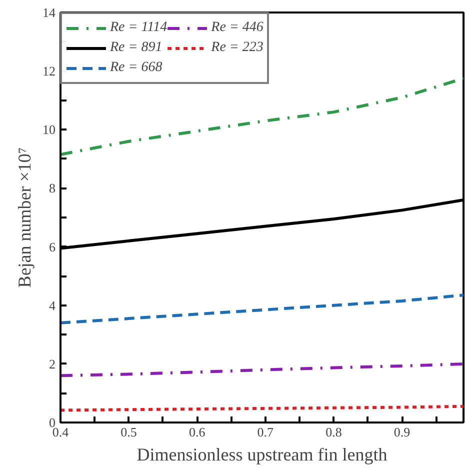 Image resolution: width=465 pixels, height=472 pixels. Describe the element at coordinates (402, 432) in the screenshot. I see `x-tick-label: 0.9` at that location.